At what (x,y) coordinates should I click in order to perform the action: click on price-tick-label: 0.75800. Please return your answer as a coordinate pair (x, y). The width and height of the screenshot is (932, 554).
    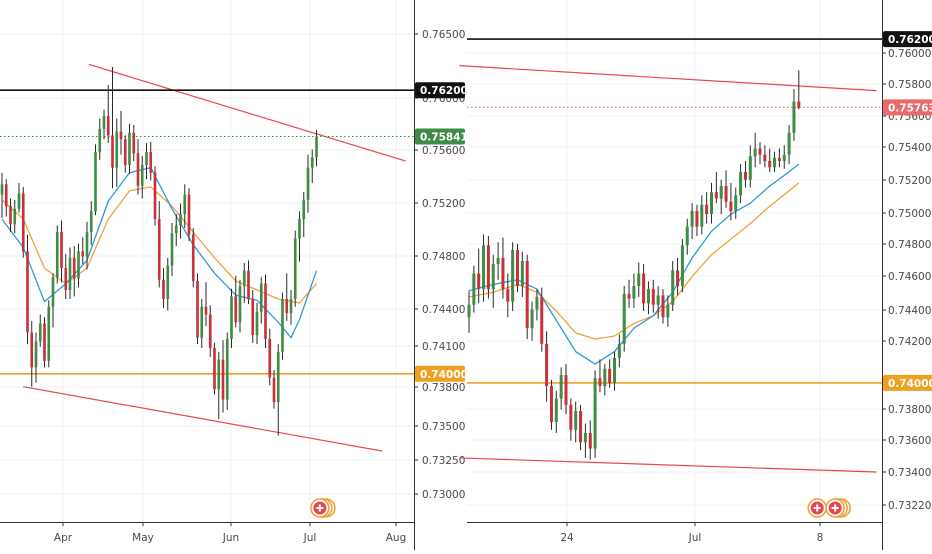
    Looking at the image, I should click on (909, 85).